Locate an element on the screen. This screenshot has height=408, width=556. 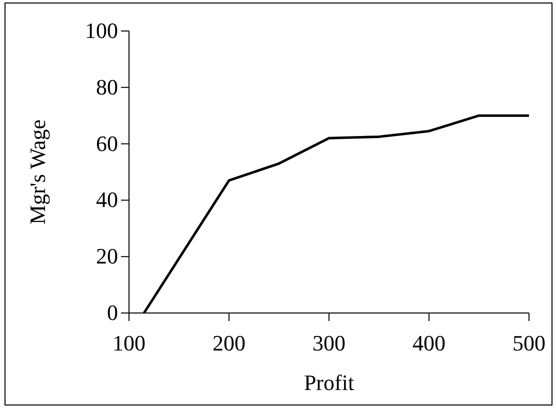
x-tick-label: 500 is located at coordinates (529, 343).